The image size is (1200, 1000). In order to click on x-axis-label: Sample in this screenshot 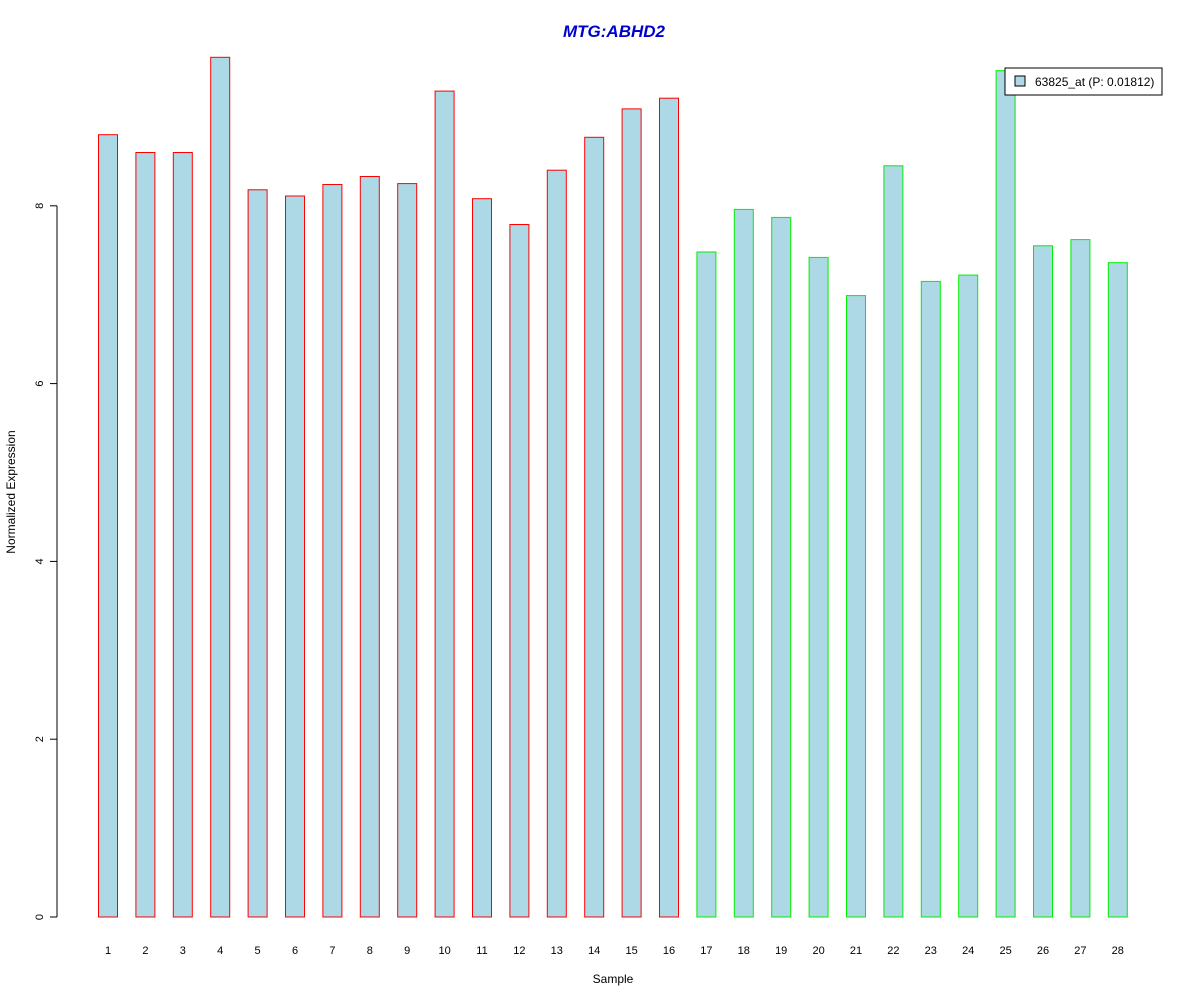, I will do `click(613, 979)`.